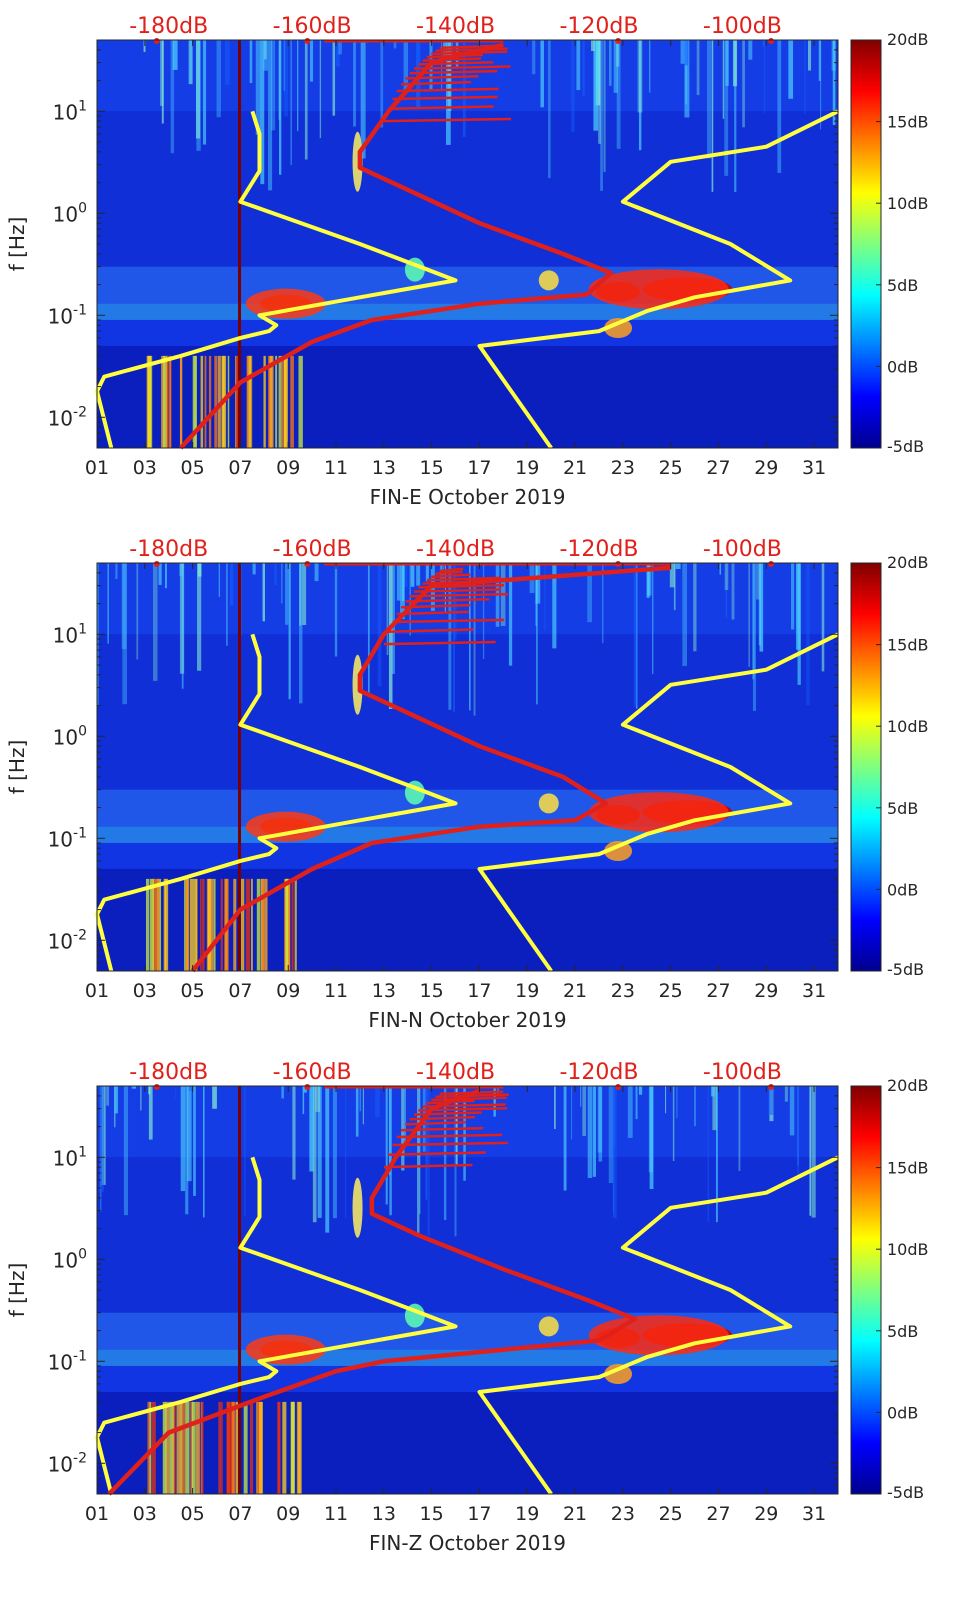 This screenshot has height=1603, width=962. Describe the element at coordinates (766, 1514) in the screenshot. I see `x-tick-label: 29` at that location.